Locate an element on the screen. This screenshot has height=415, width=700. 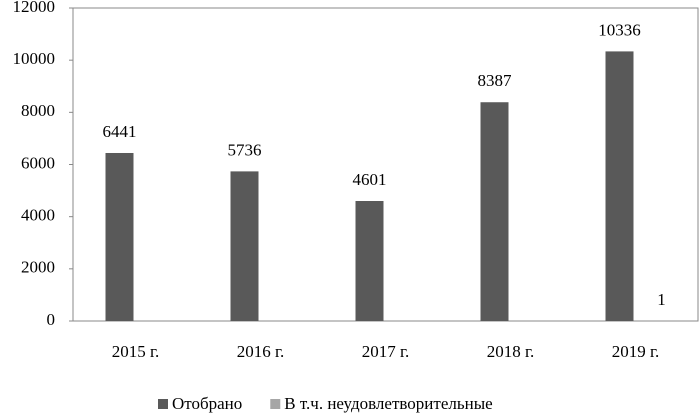
data-label: 6441 is located at coordinates (120, 131).